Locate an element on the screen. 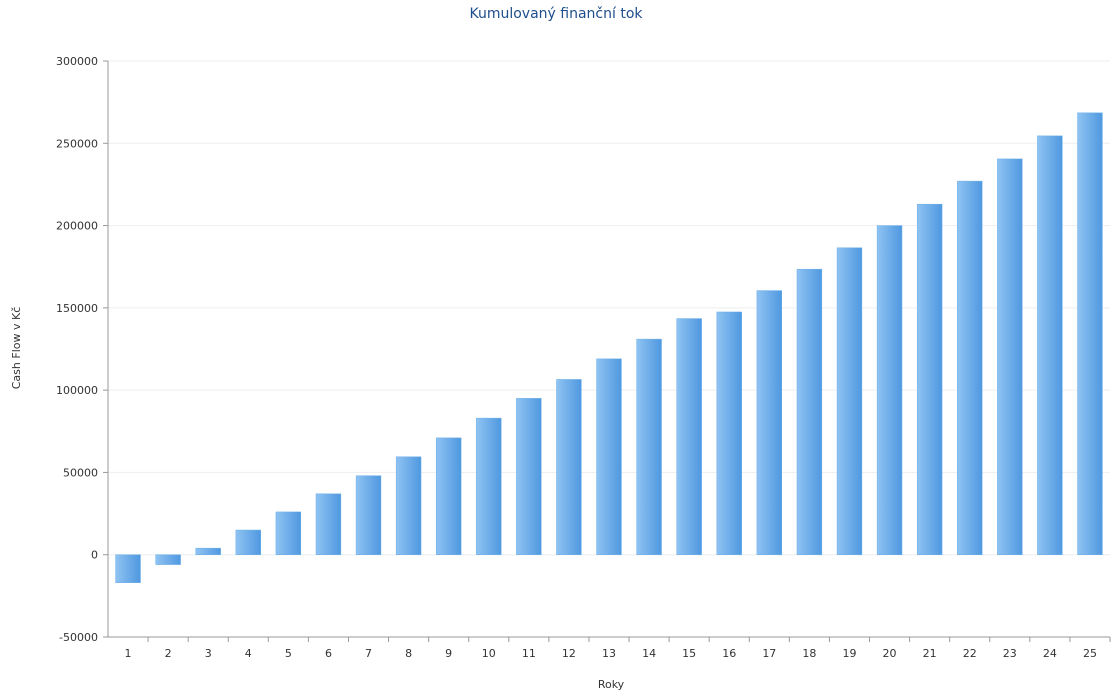 The image size is (1112, 690). y-tick-label: -50000 is located at coordinates (78, 637).